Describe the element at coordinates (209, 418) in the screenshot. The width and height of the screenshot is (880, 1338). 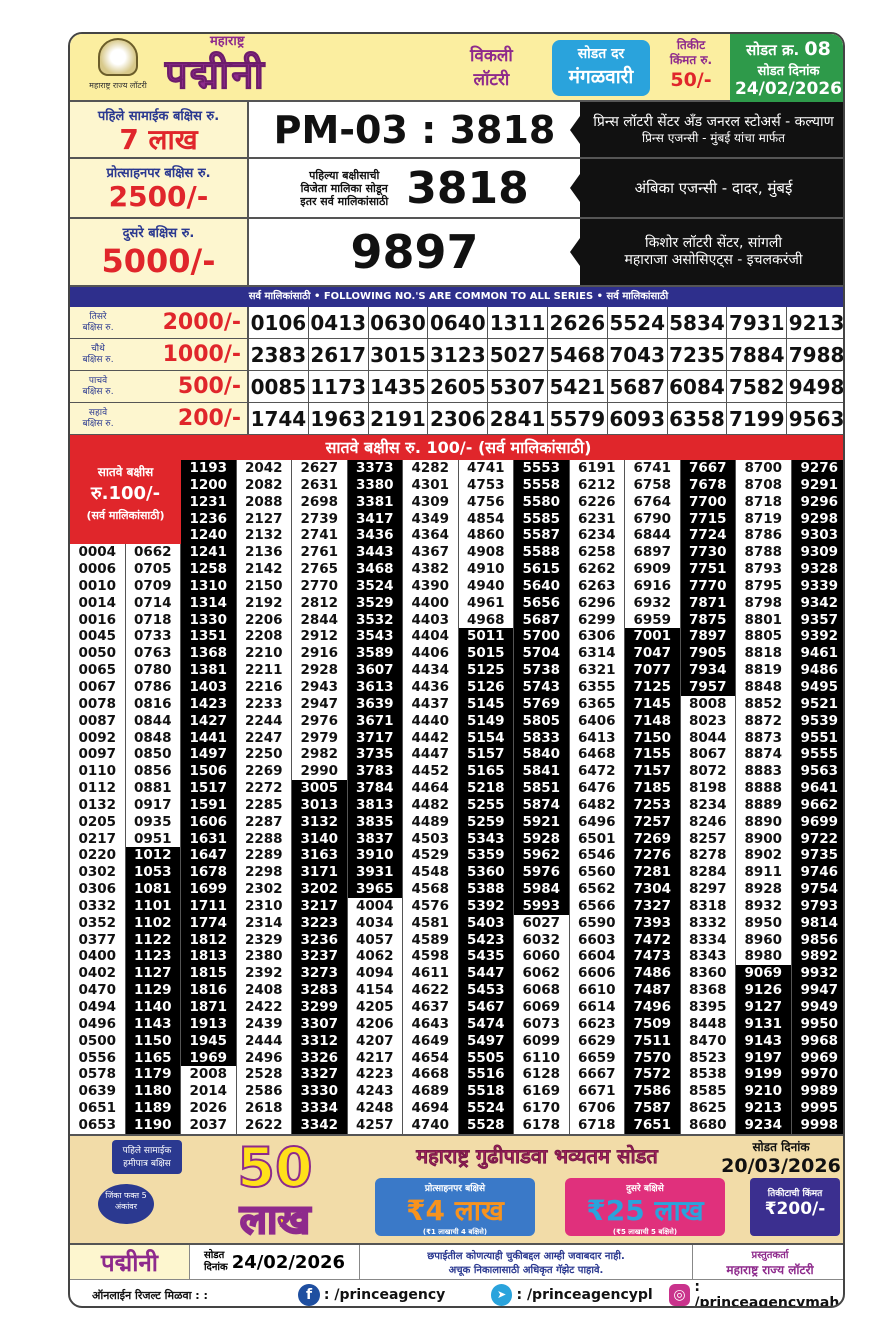
I see `prize-amount: 200/-` at that location.